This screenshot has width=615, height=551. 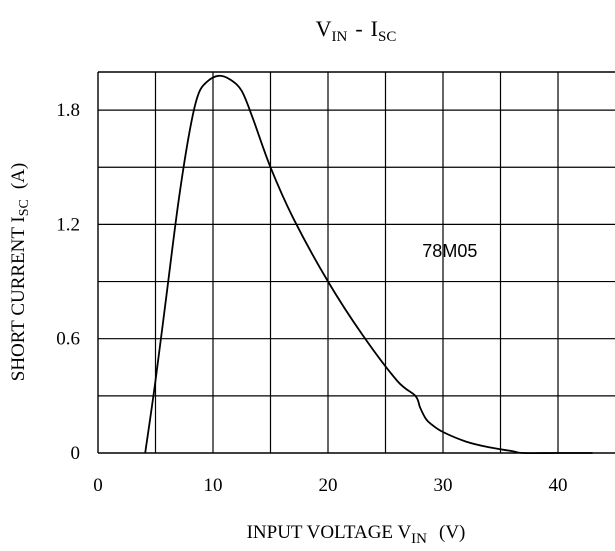 I want to click on y-tick-label: 1.8, so click(x=68, y=110).